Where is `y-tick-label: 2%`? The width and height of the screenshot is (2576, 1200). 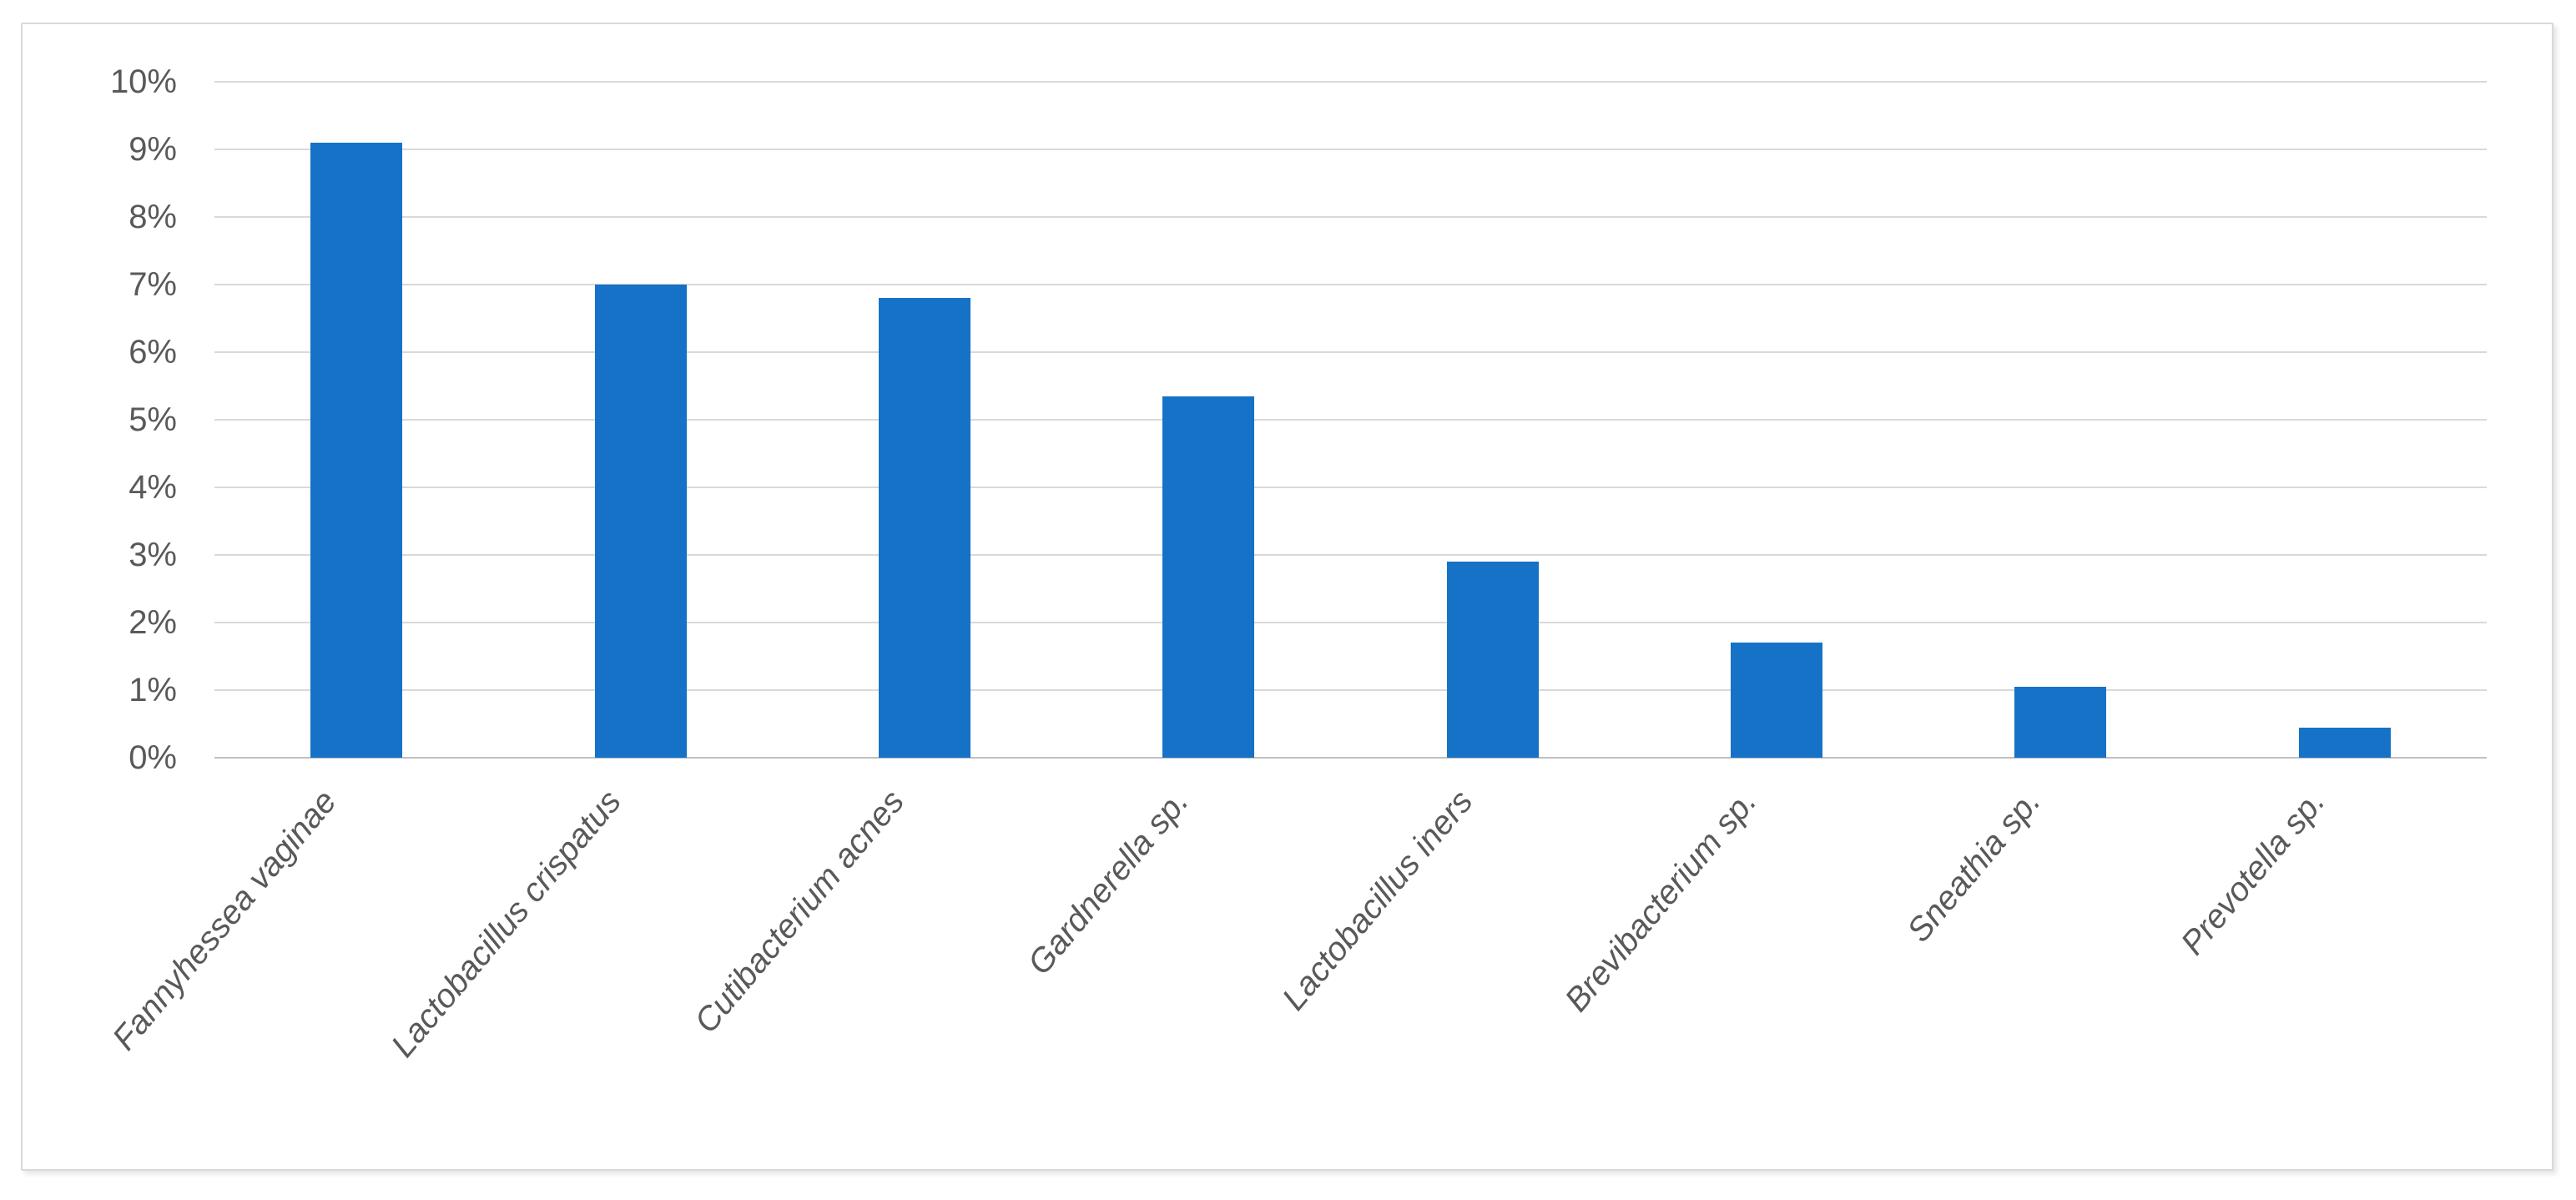
y-tick-label: 2% is located at coordinates (153, 622).